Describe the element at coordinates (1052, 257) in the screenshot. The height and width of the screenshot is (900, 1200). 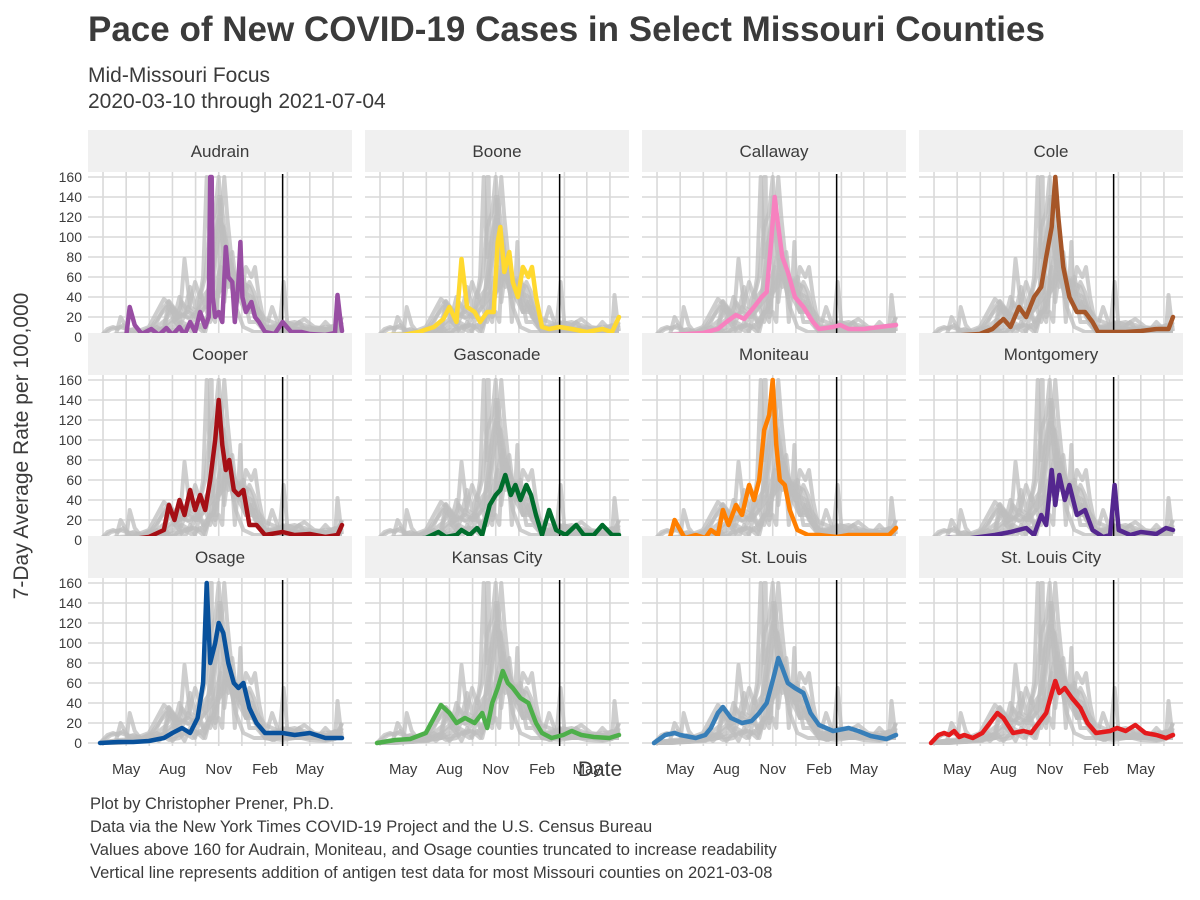
I see `series-line-cole` at that location.